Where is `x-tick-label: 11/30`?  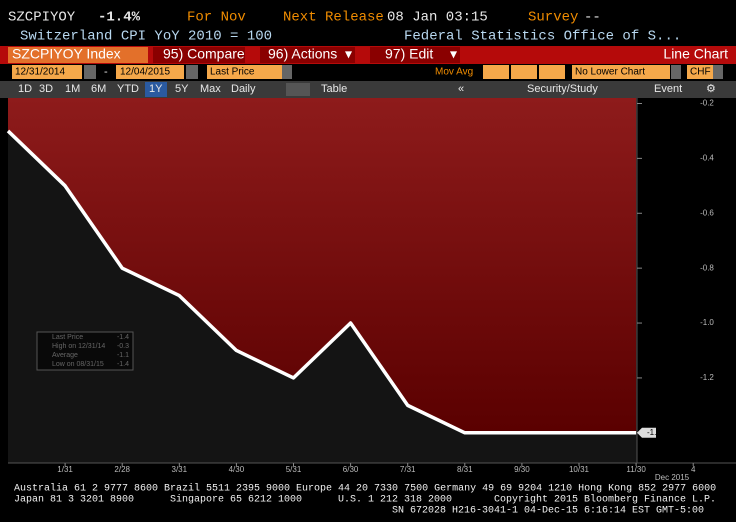 x-tick-label: 11/30 is located at coordinates (636, 469).